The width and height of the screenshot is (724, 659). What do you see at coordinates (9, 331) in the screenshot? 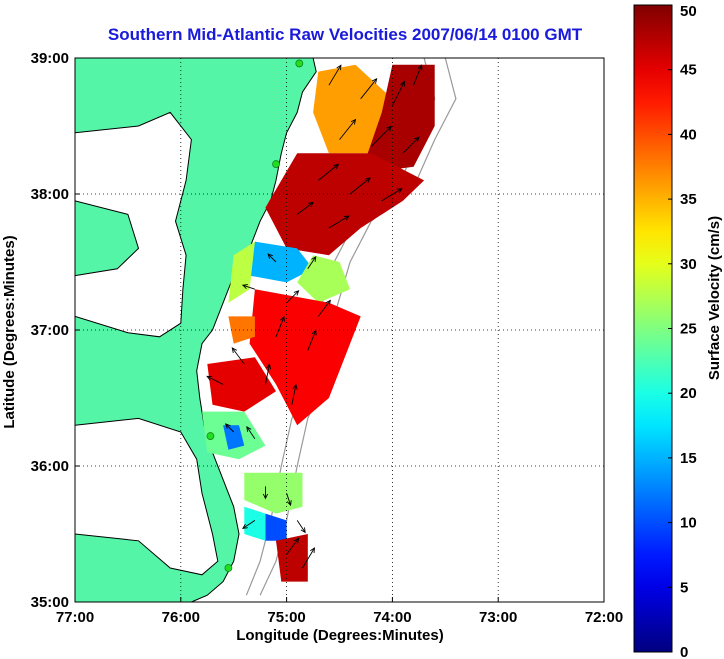
I see `y-axis-label: Latitude (Degrees:Minutes)` at bounding box center [9, 331].